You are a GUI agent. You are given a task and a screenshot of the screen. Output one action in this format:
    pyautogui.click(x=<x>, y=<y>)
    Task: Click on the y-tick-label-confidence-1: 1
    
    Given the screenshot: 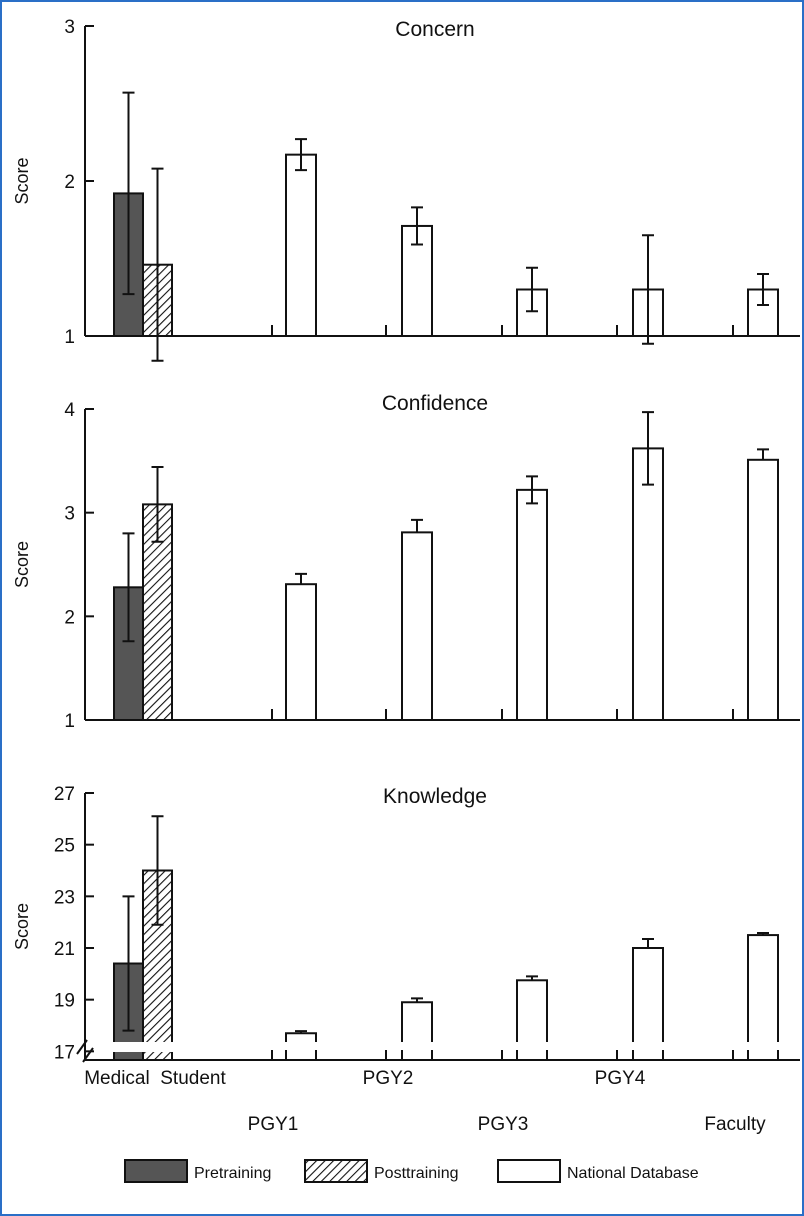 What is the action you would take?
    pyautogui.click(x=69, y=721)
    